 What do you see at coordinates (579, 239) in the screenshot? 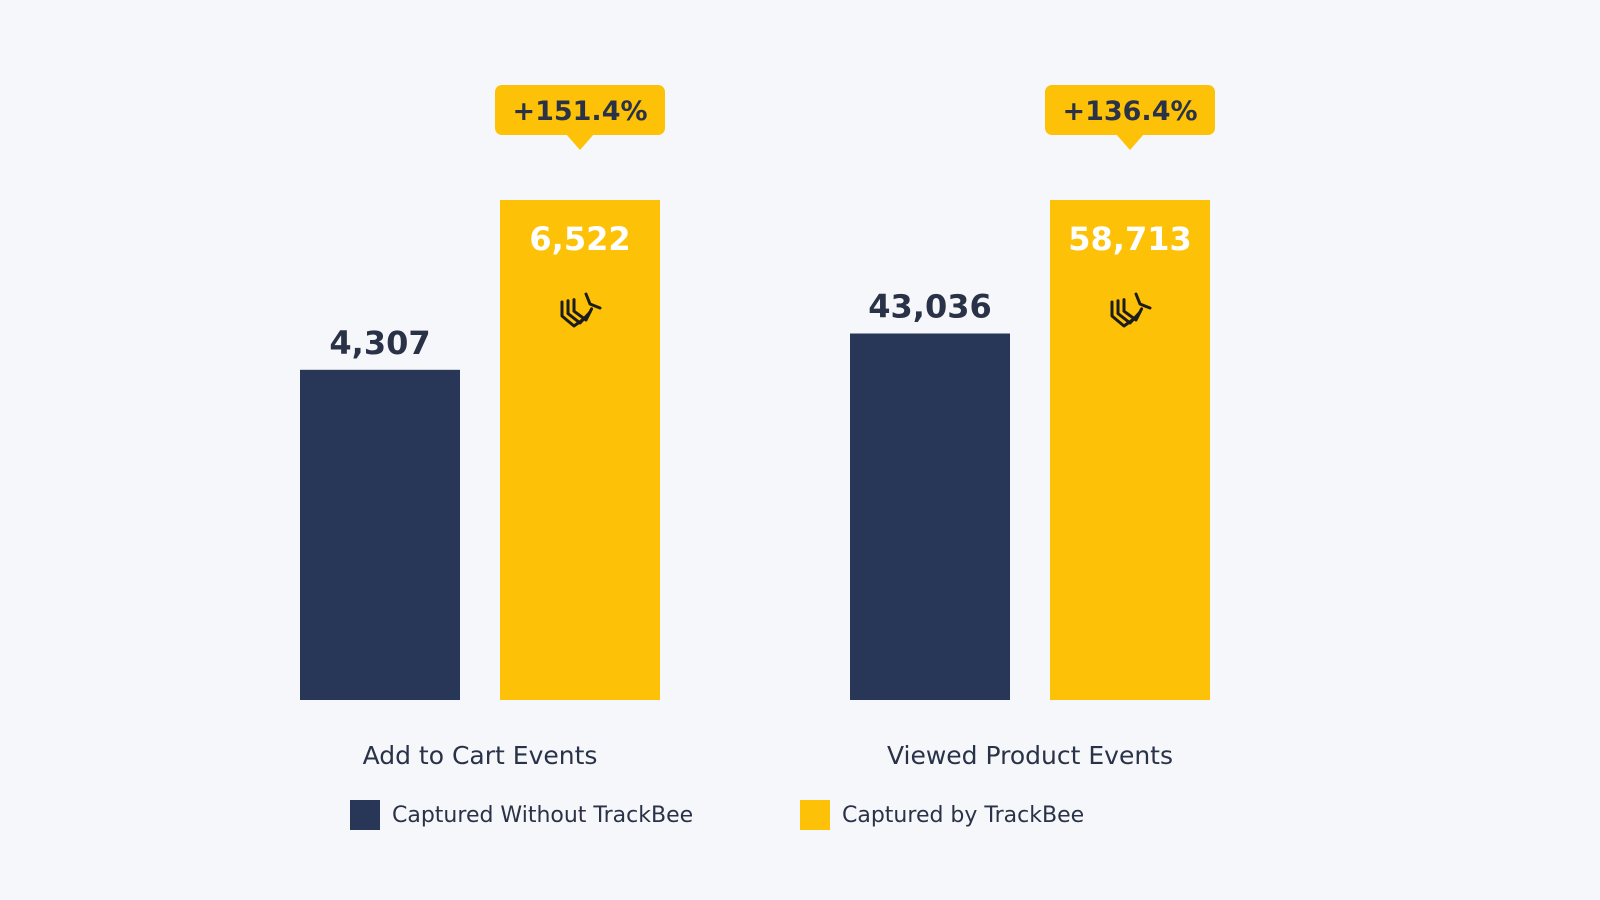
I see `value-label-captured-by-trackbee-add-to-cart-events: 6,522` at bounding box center [579, 239].